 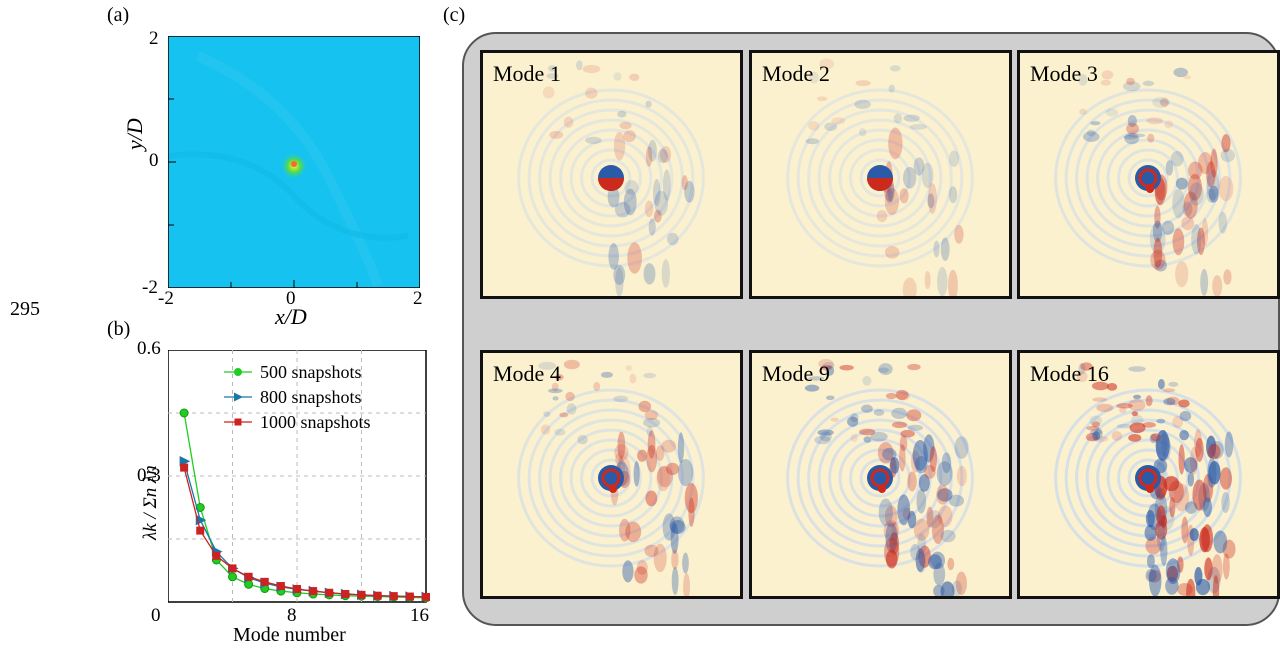 I want to click on mode-panel-3: Mode 3, so click(x=1148, y=174).